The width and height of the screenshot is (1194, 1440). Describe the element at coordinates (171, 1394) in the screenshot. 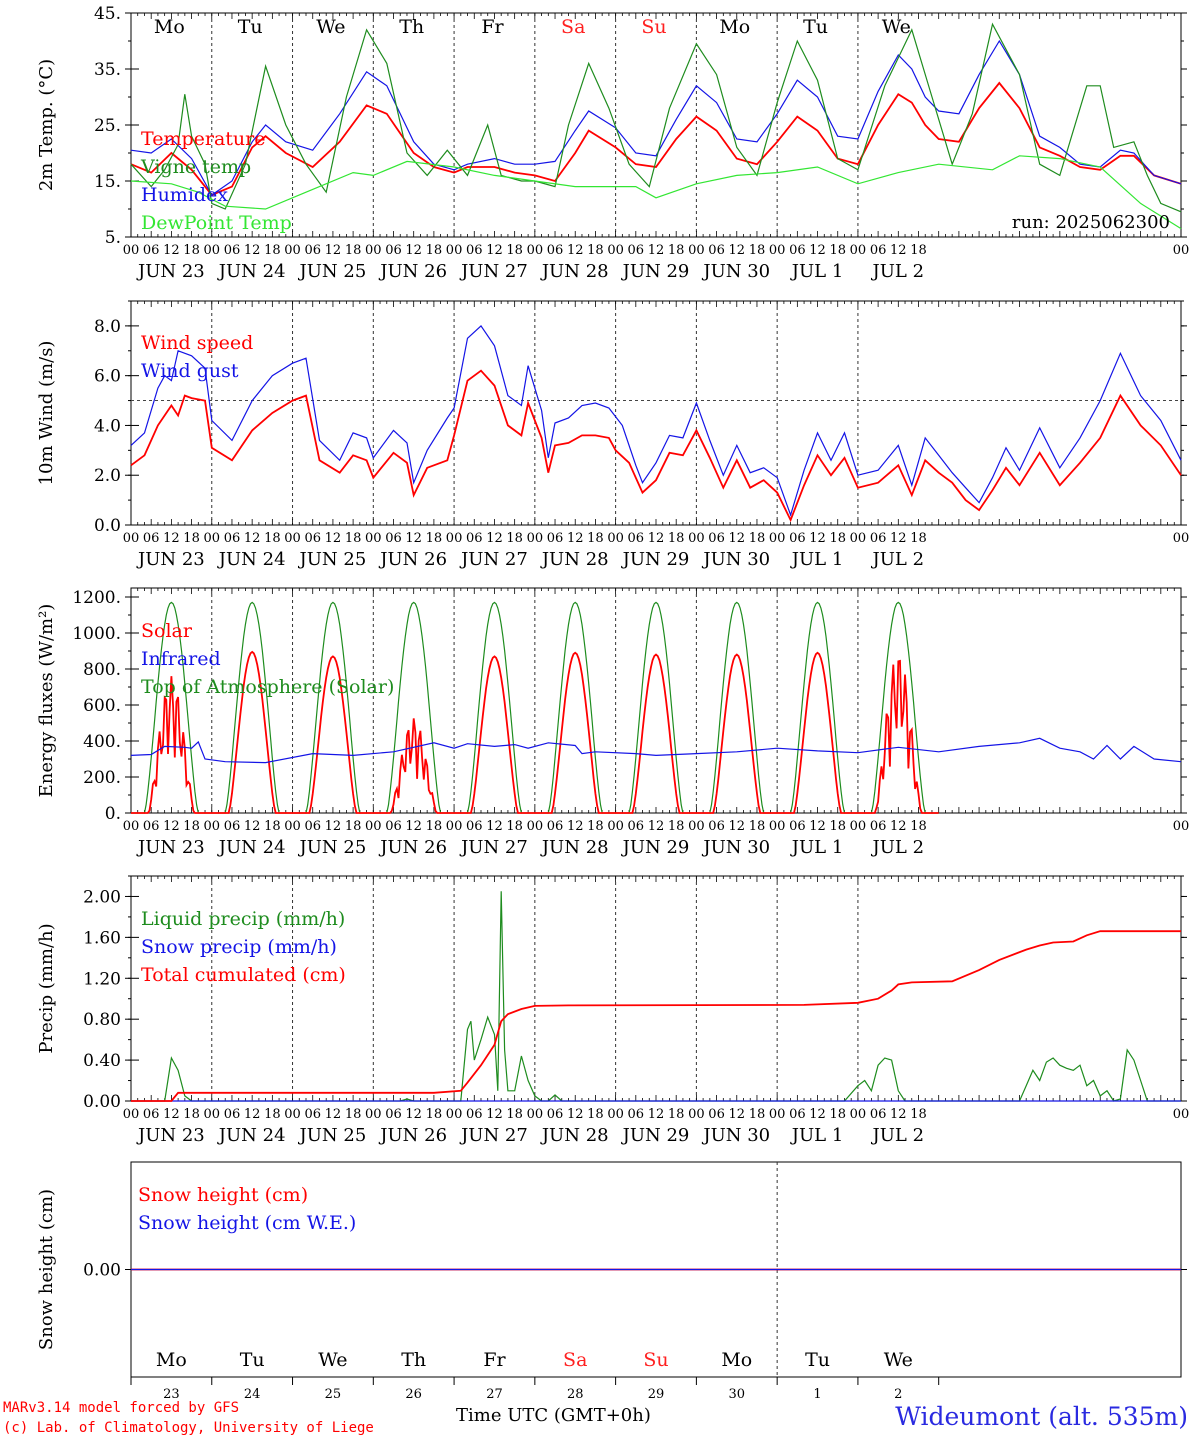

I see `day-number-label: 23` at that location.